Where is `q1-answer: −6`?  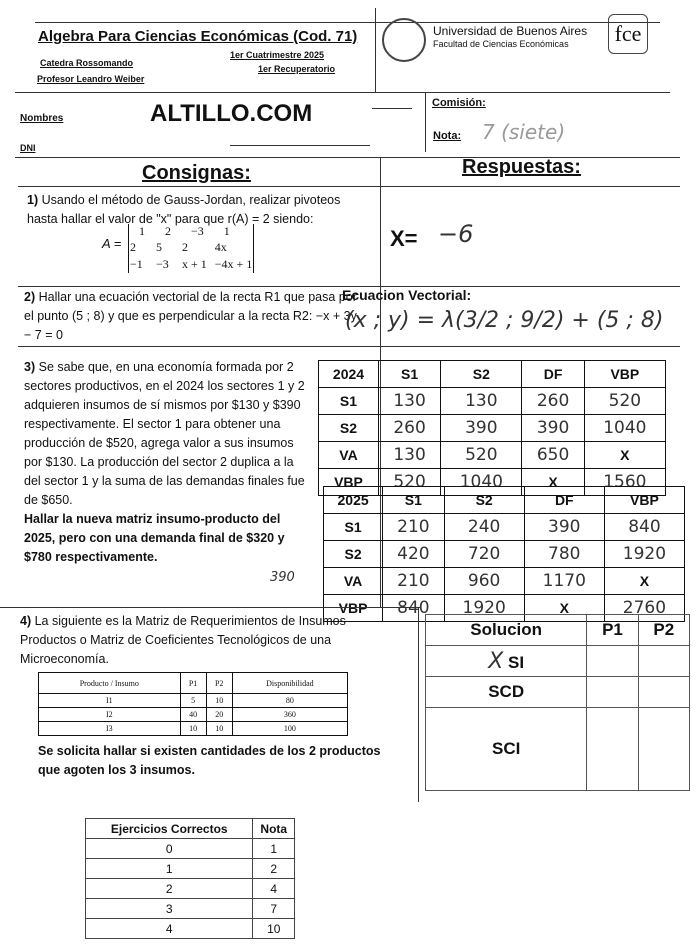 q1-answer: −6 is located at coordinates (456, 234).